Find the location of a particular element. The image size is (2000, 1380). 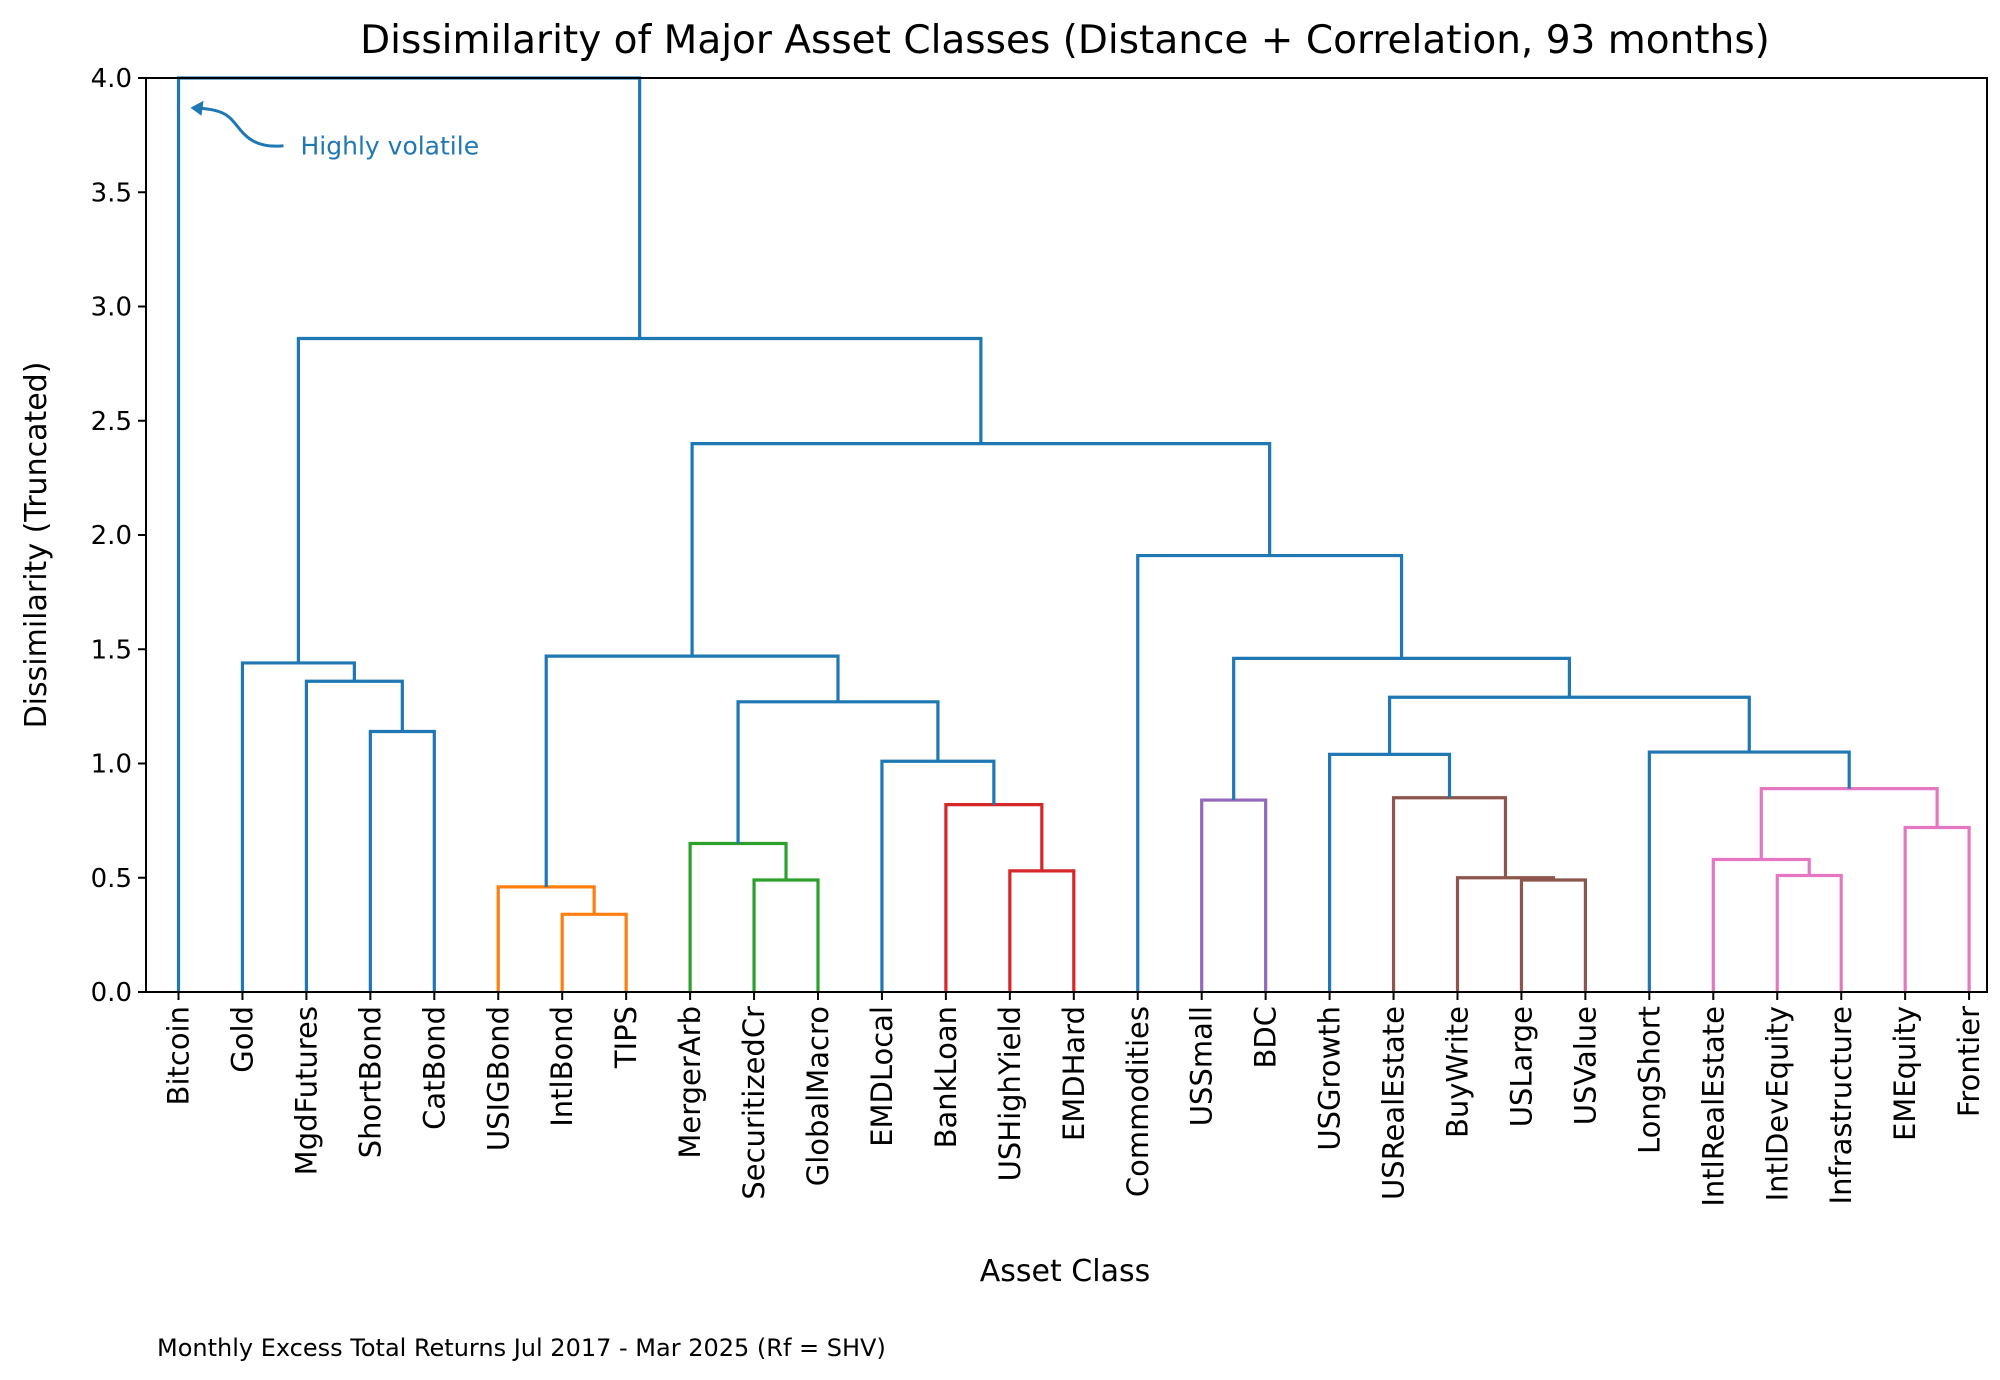

link-m17-m26 is located at coordinates (639, 499).